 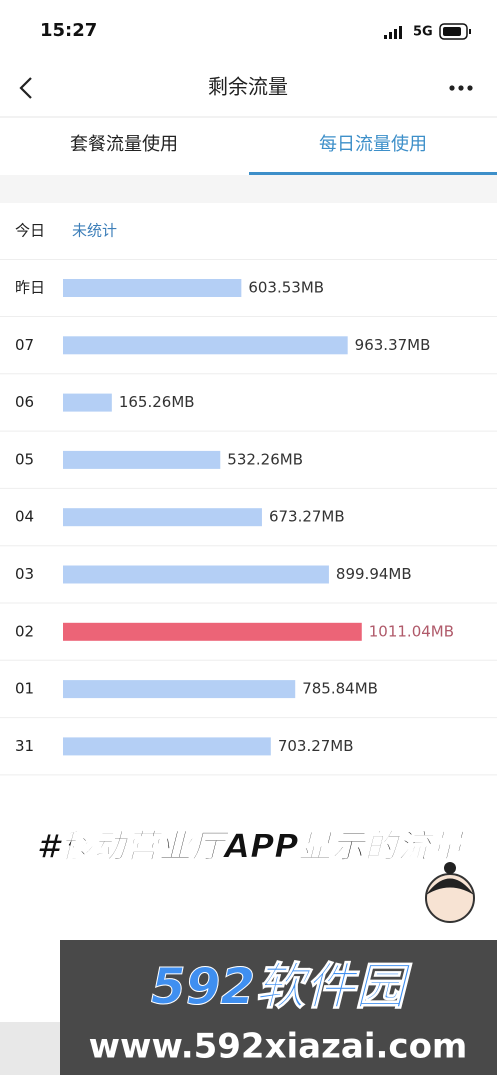 I want to click on row-label: 31, so click(x=24, y=746).